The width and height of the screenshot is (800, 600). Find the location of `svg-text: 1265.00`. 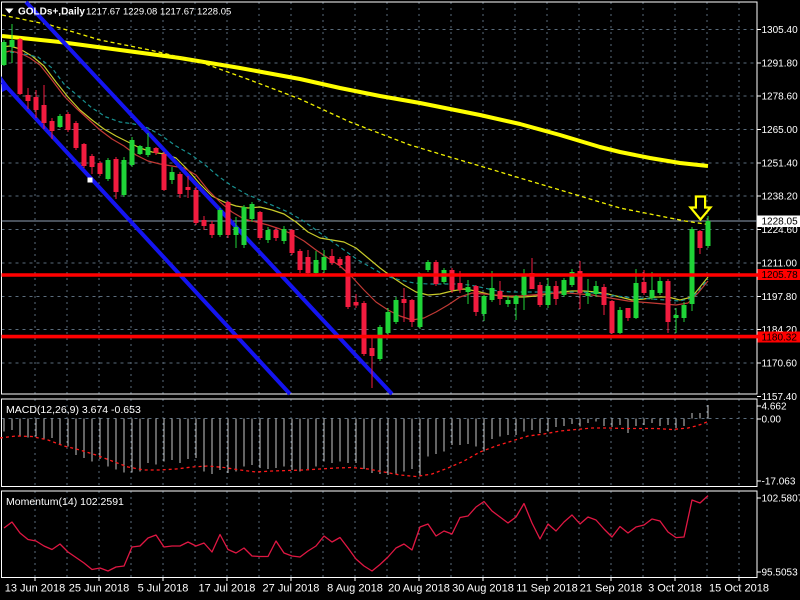

svg-text: 1265.00 is located at coordinates (780, 130).